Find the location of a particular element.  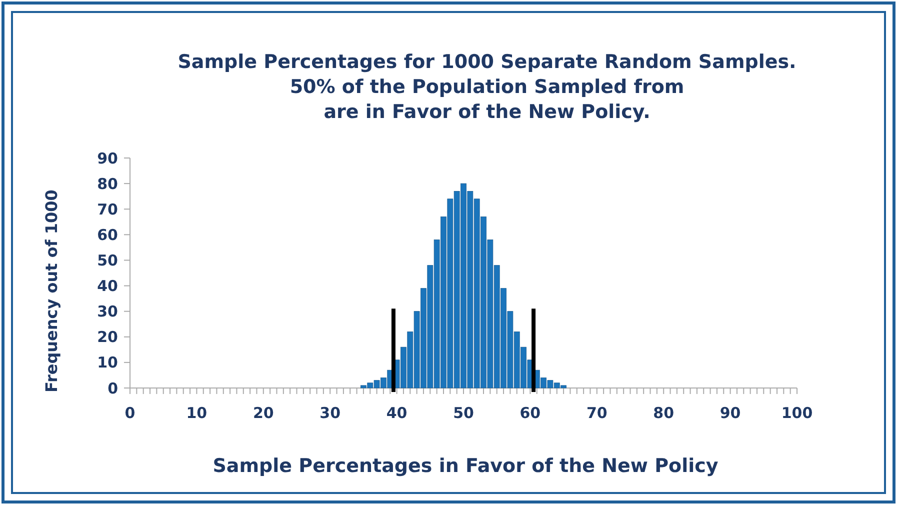

y-tick-label: 30 is located at coordinates (107, 311).